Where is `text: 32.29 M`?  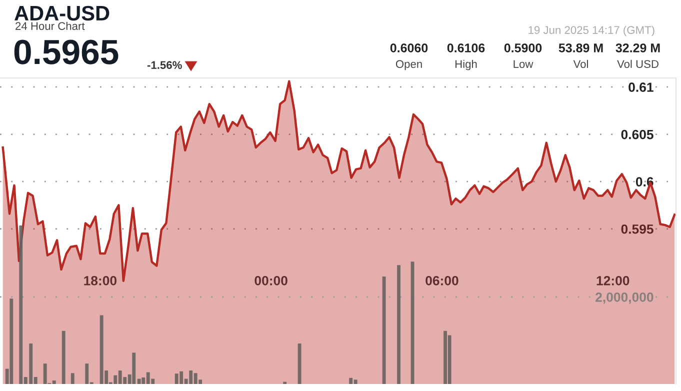 text: 32.29 M is located at coordinates (638, 48).